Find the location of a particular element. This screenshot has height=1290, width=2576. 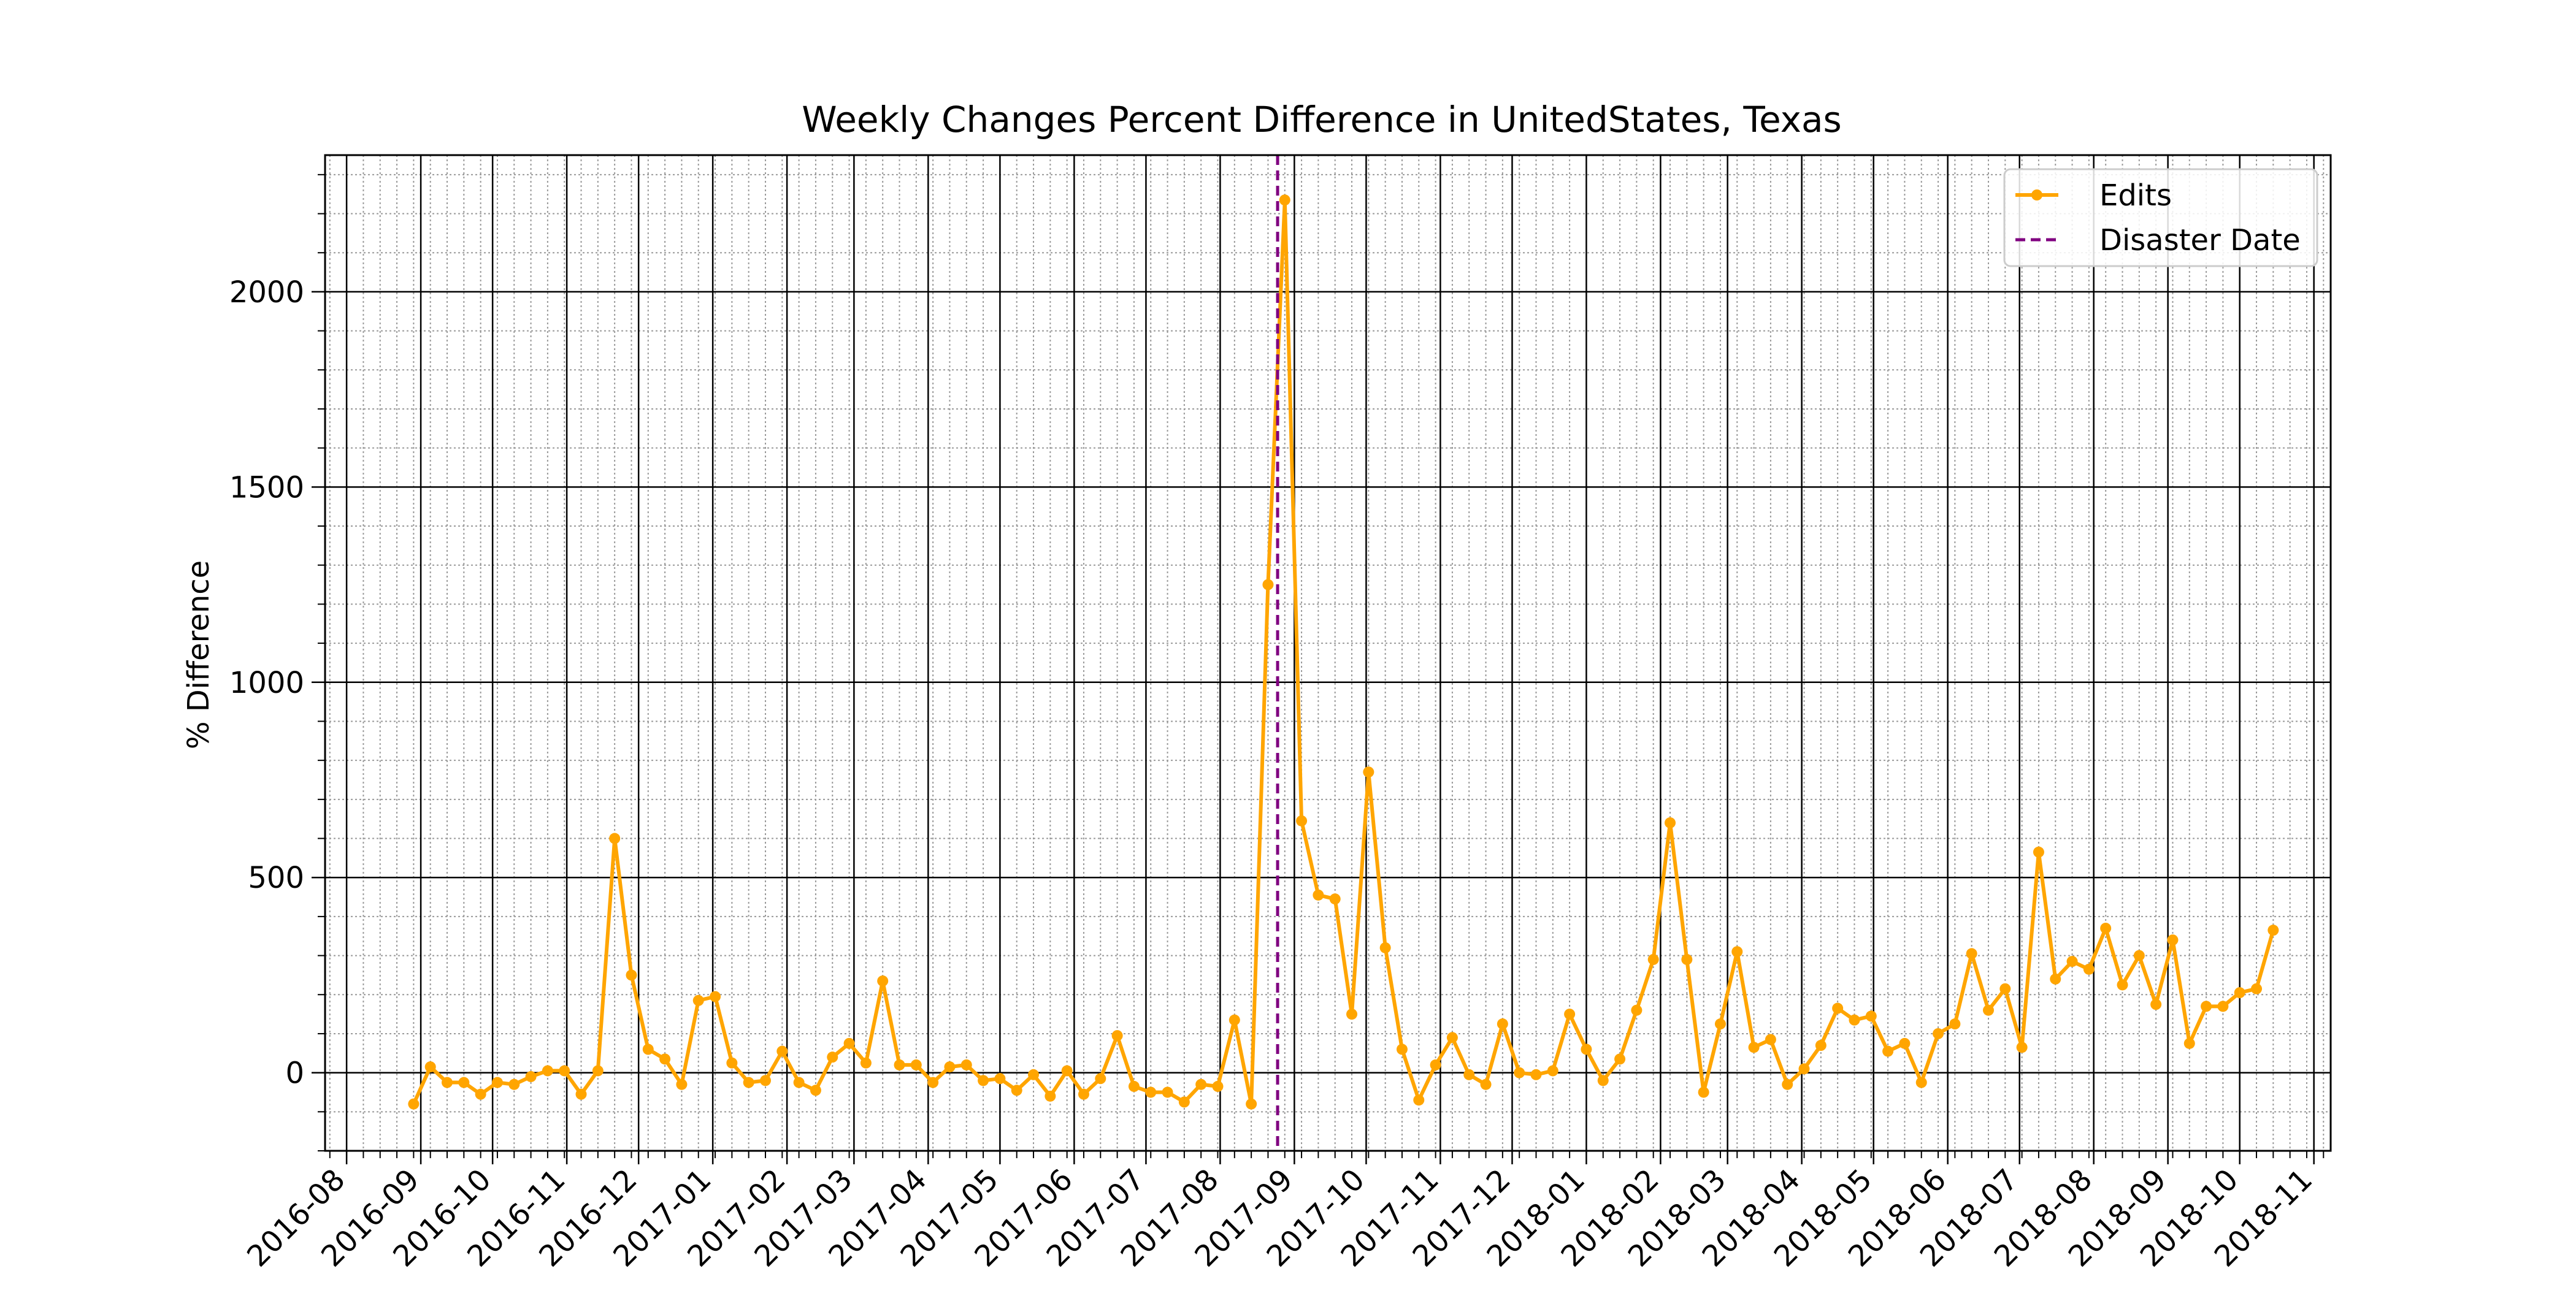

legend-box is located at coordinates (2160, 218).